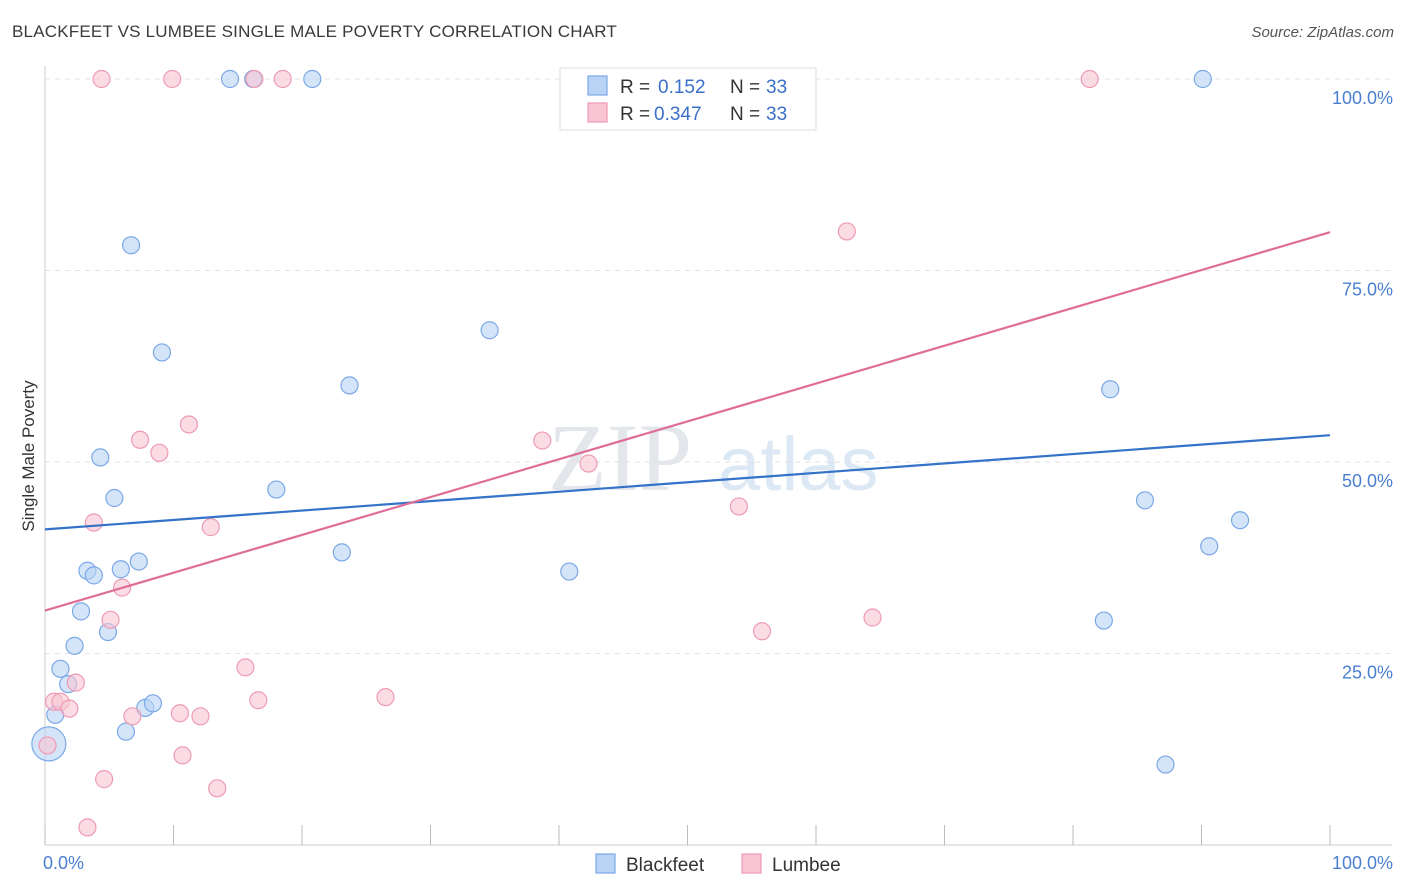 The image size is (1406, 892). What do you see at coordinates (620, 457) in the screenshot?
I see `watermark-zip: ZIP` at bounding box center [620, 457].